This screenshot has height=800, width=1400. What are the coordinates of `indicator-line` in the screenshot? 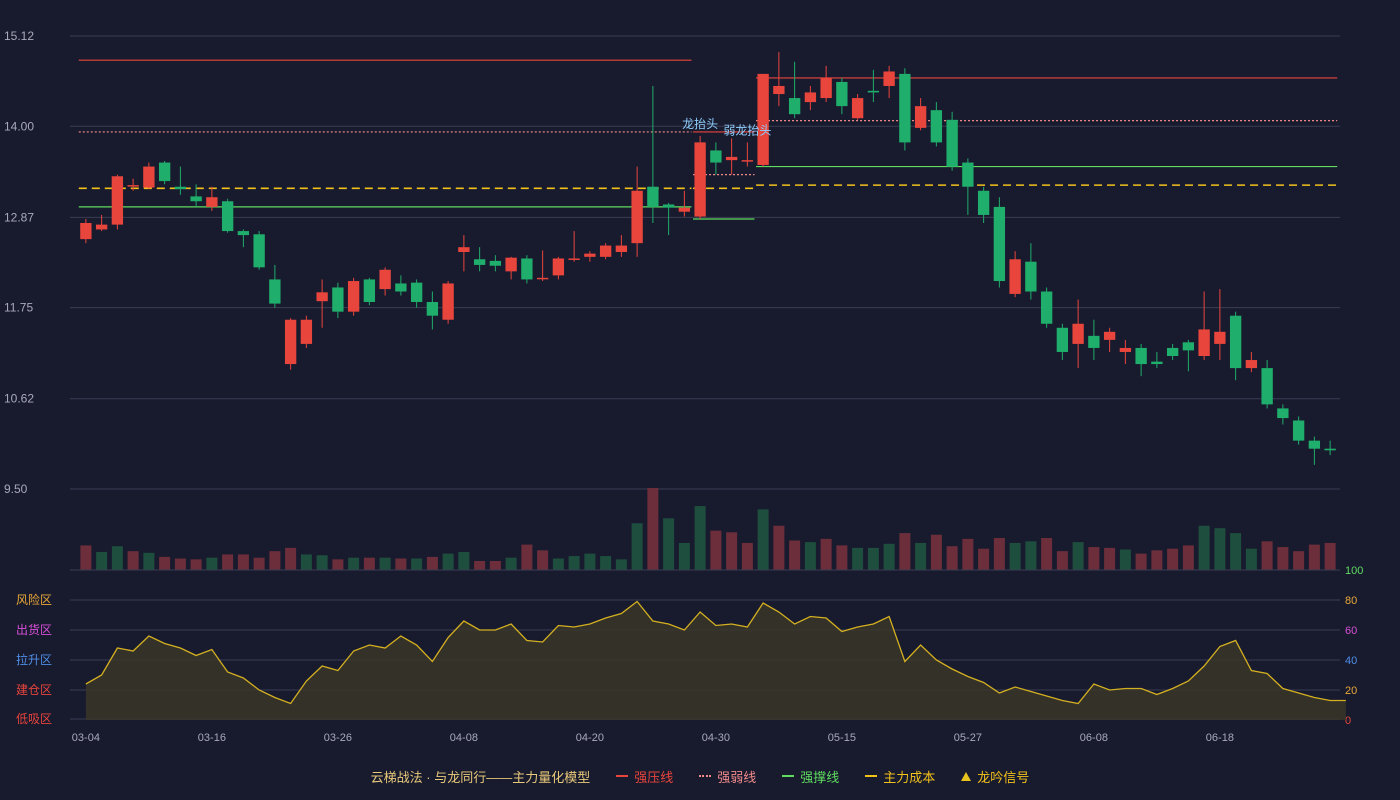 It's located at (715, 652).